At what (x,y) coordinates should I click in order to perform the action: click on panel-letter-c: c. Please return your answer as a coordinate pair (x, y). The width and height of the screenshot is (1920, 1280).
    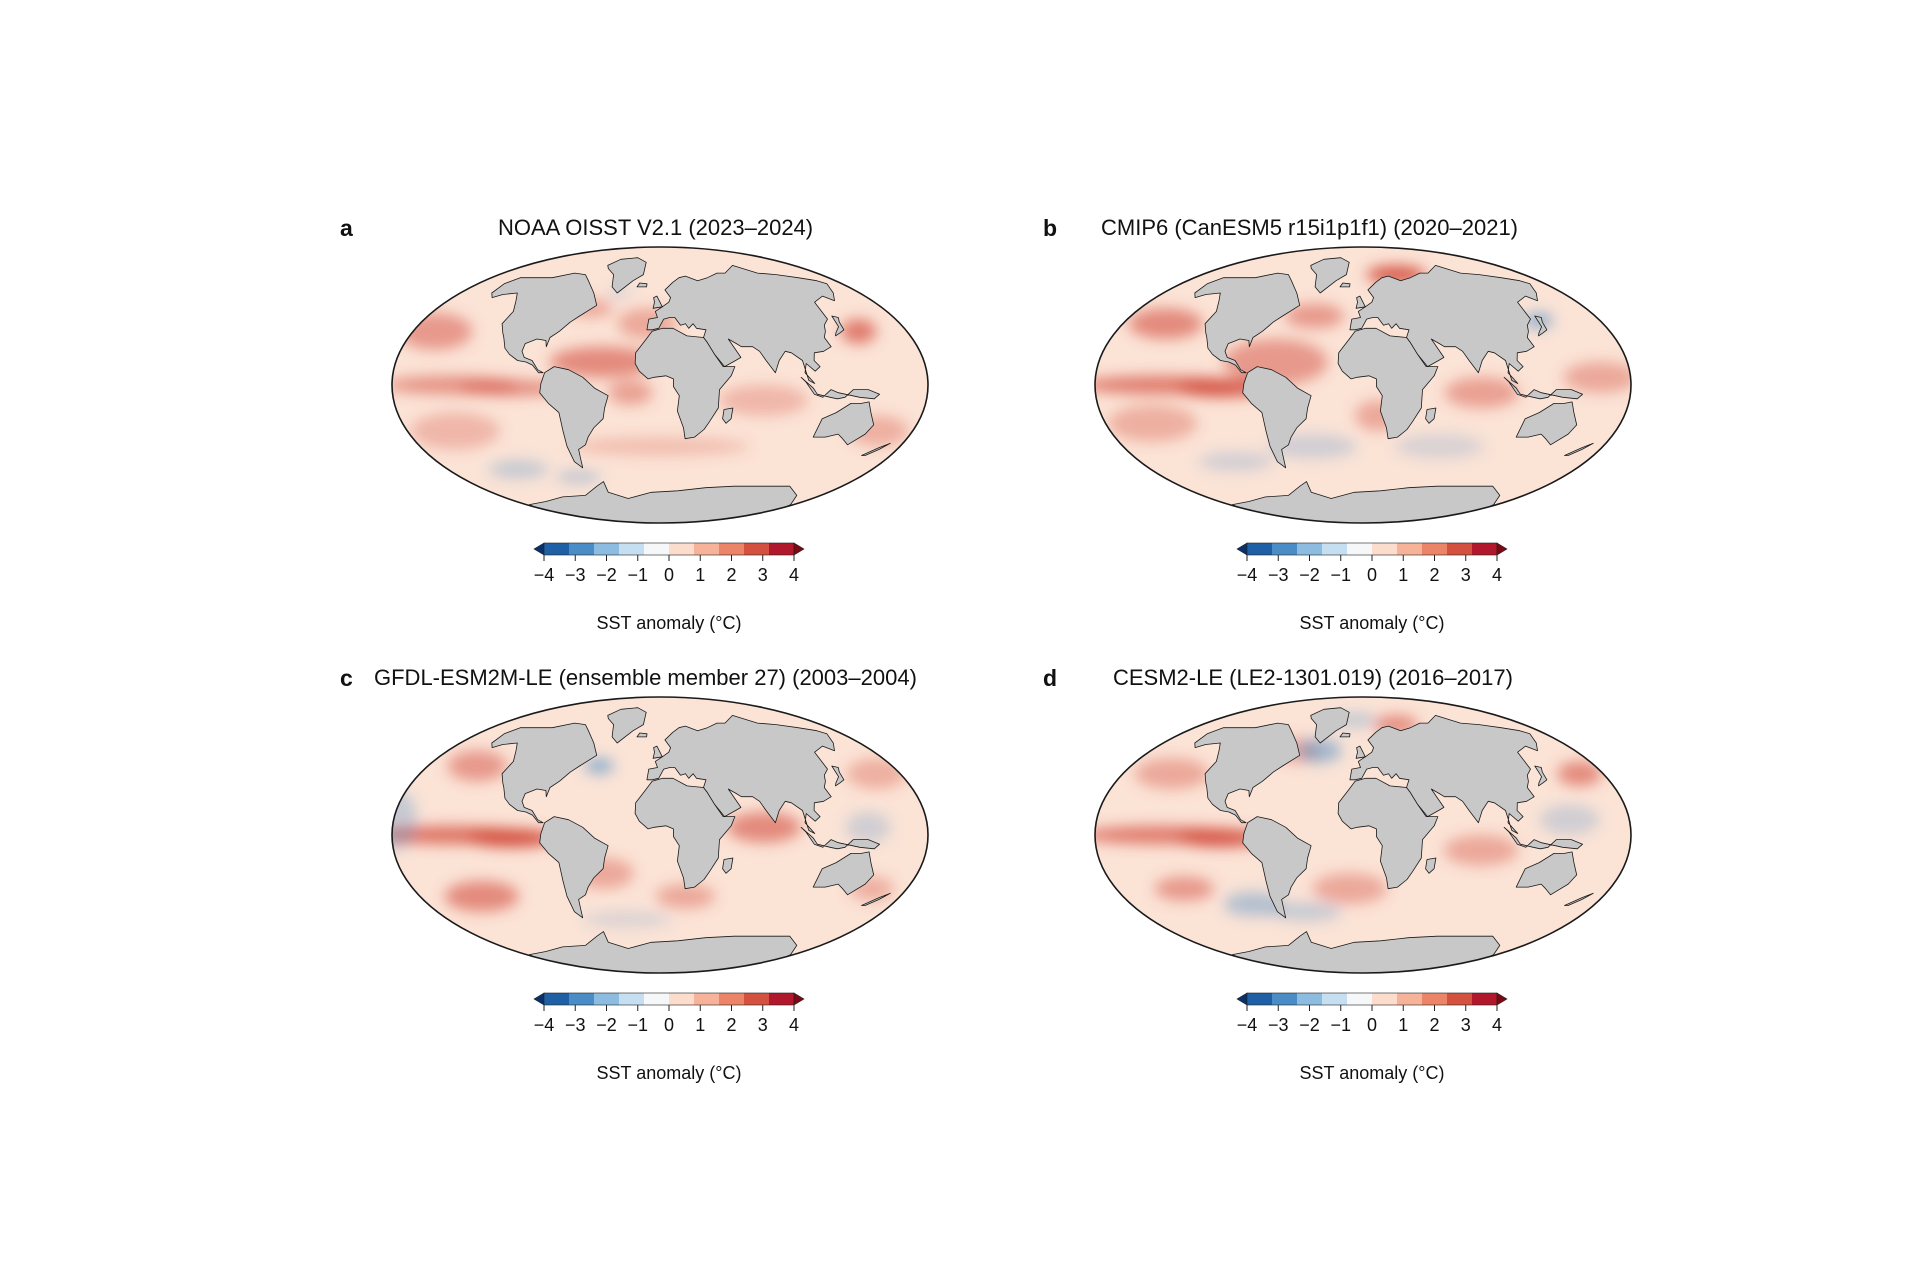
    Looking at the image, I should click on (346, 678).